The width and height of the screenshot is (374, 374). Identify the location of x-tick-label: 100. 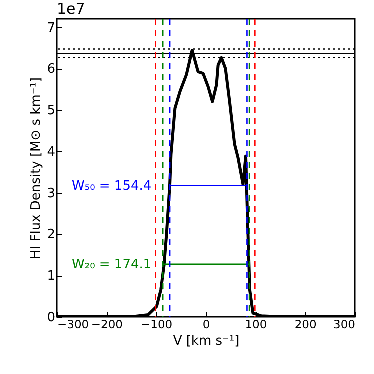
(256, 325).